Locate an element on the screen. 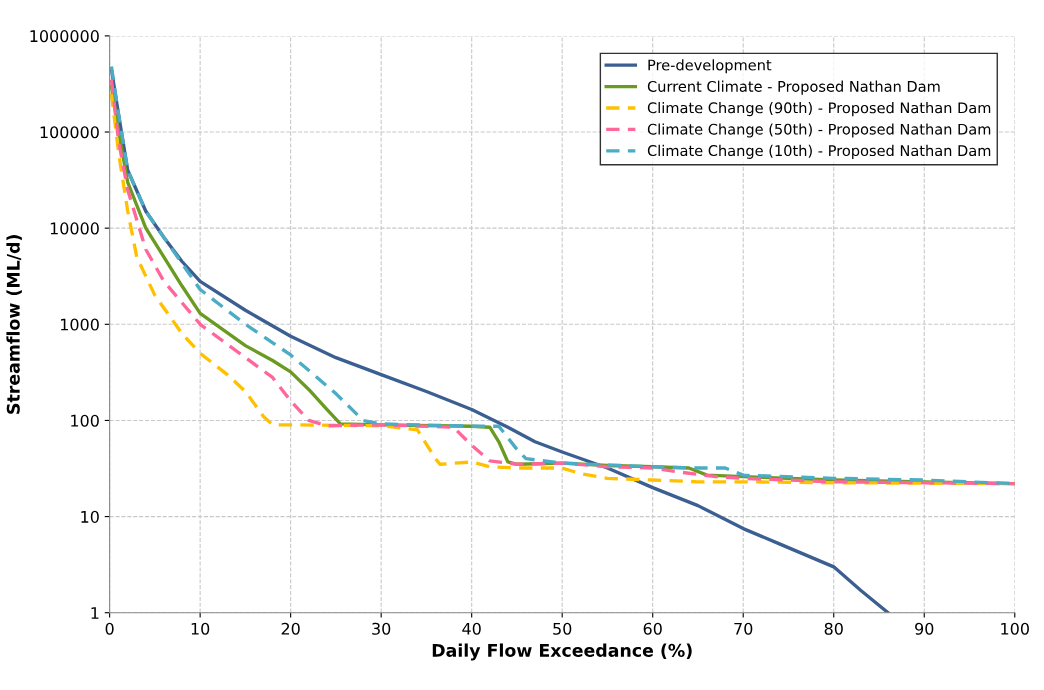 Image resolution: width=1044 pixels, height=690 pixels. y-tick-label: 1000000 is located at coordinates (64, 36).